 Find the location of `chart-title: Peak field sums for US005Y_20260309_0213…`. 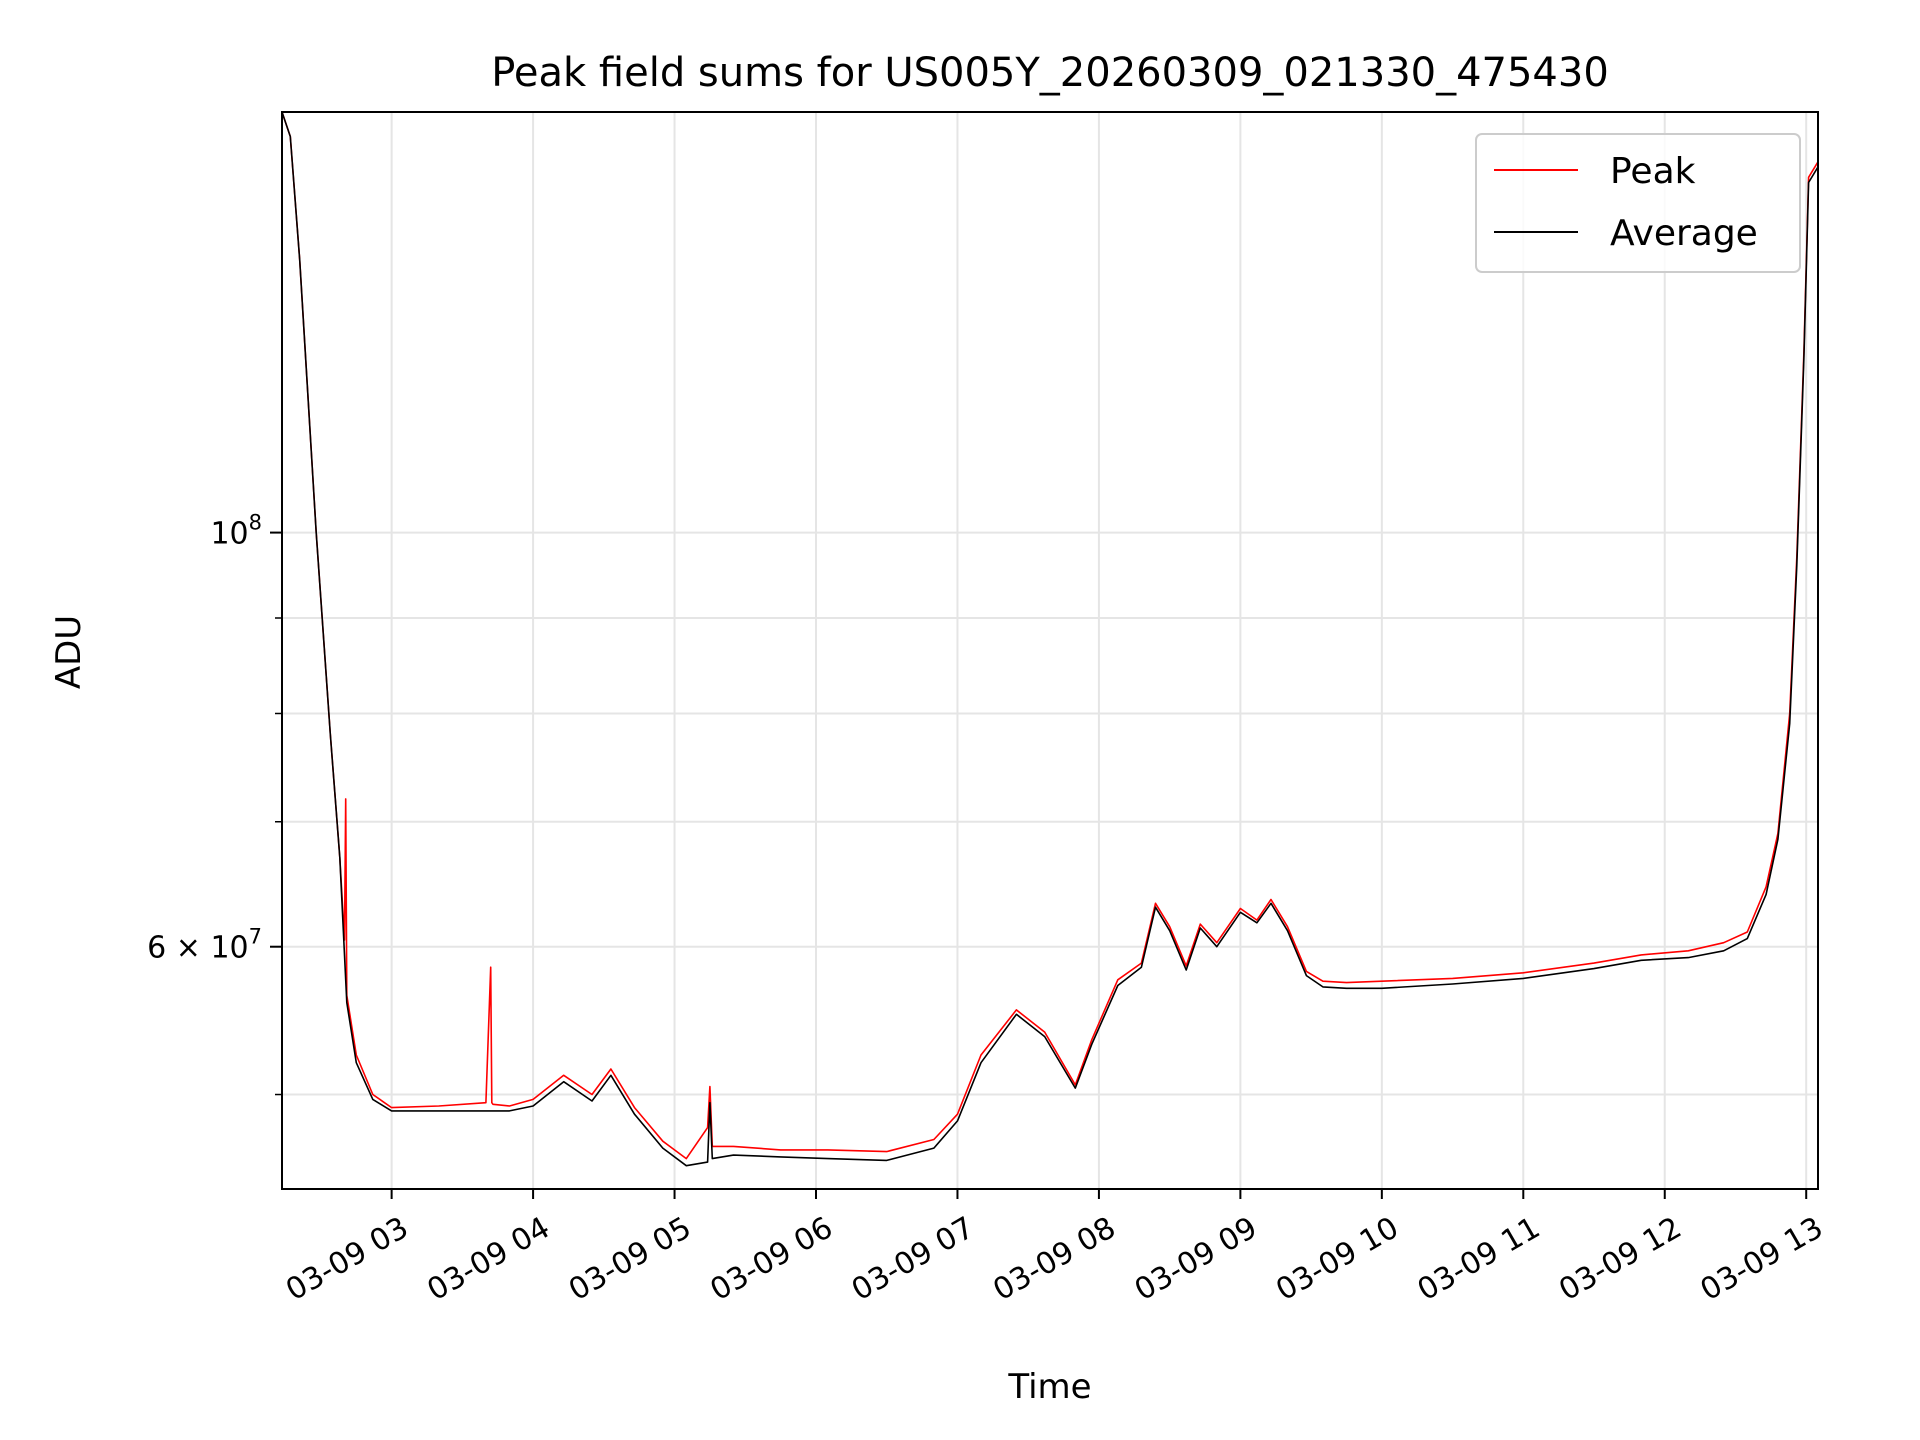

chart-title: Peak field sums for US005Y_20260309_0213… is located at coordinates (1050, 73).